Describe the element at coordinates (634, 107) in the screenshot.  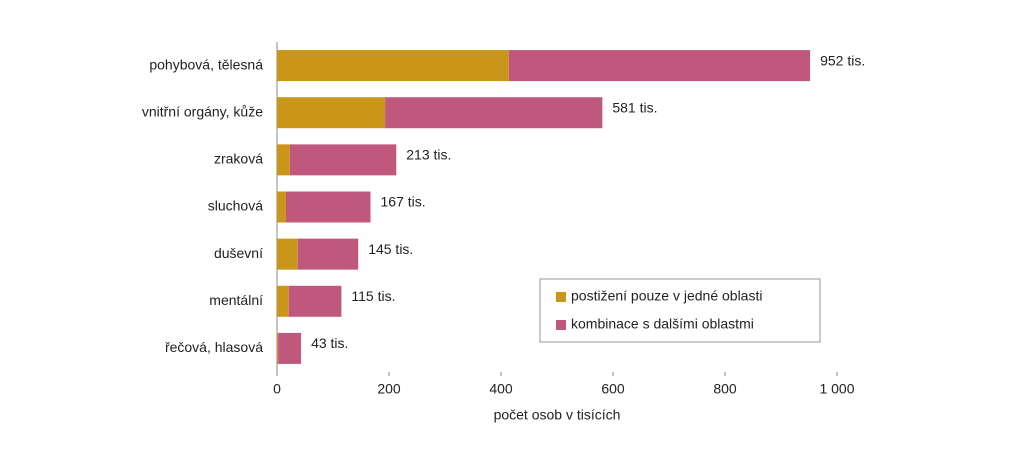
I see `total-label: 581 tis.` at that location.